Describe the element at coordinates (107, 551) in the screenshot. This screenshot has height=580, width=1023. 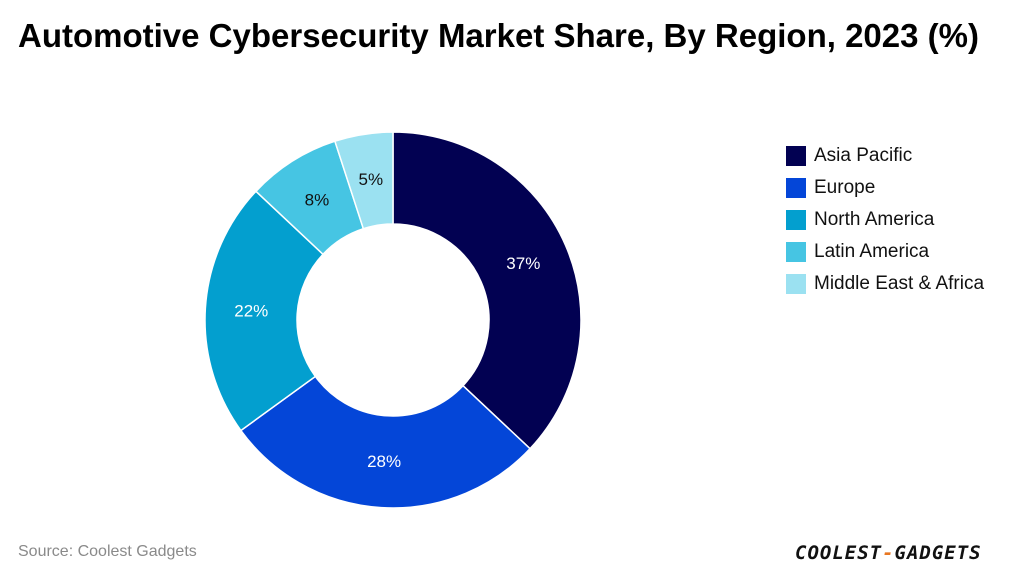
I see `source-note: Source: Coolest Gadgets` at that location.